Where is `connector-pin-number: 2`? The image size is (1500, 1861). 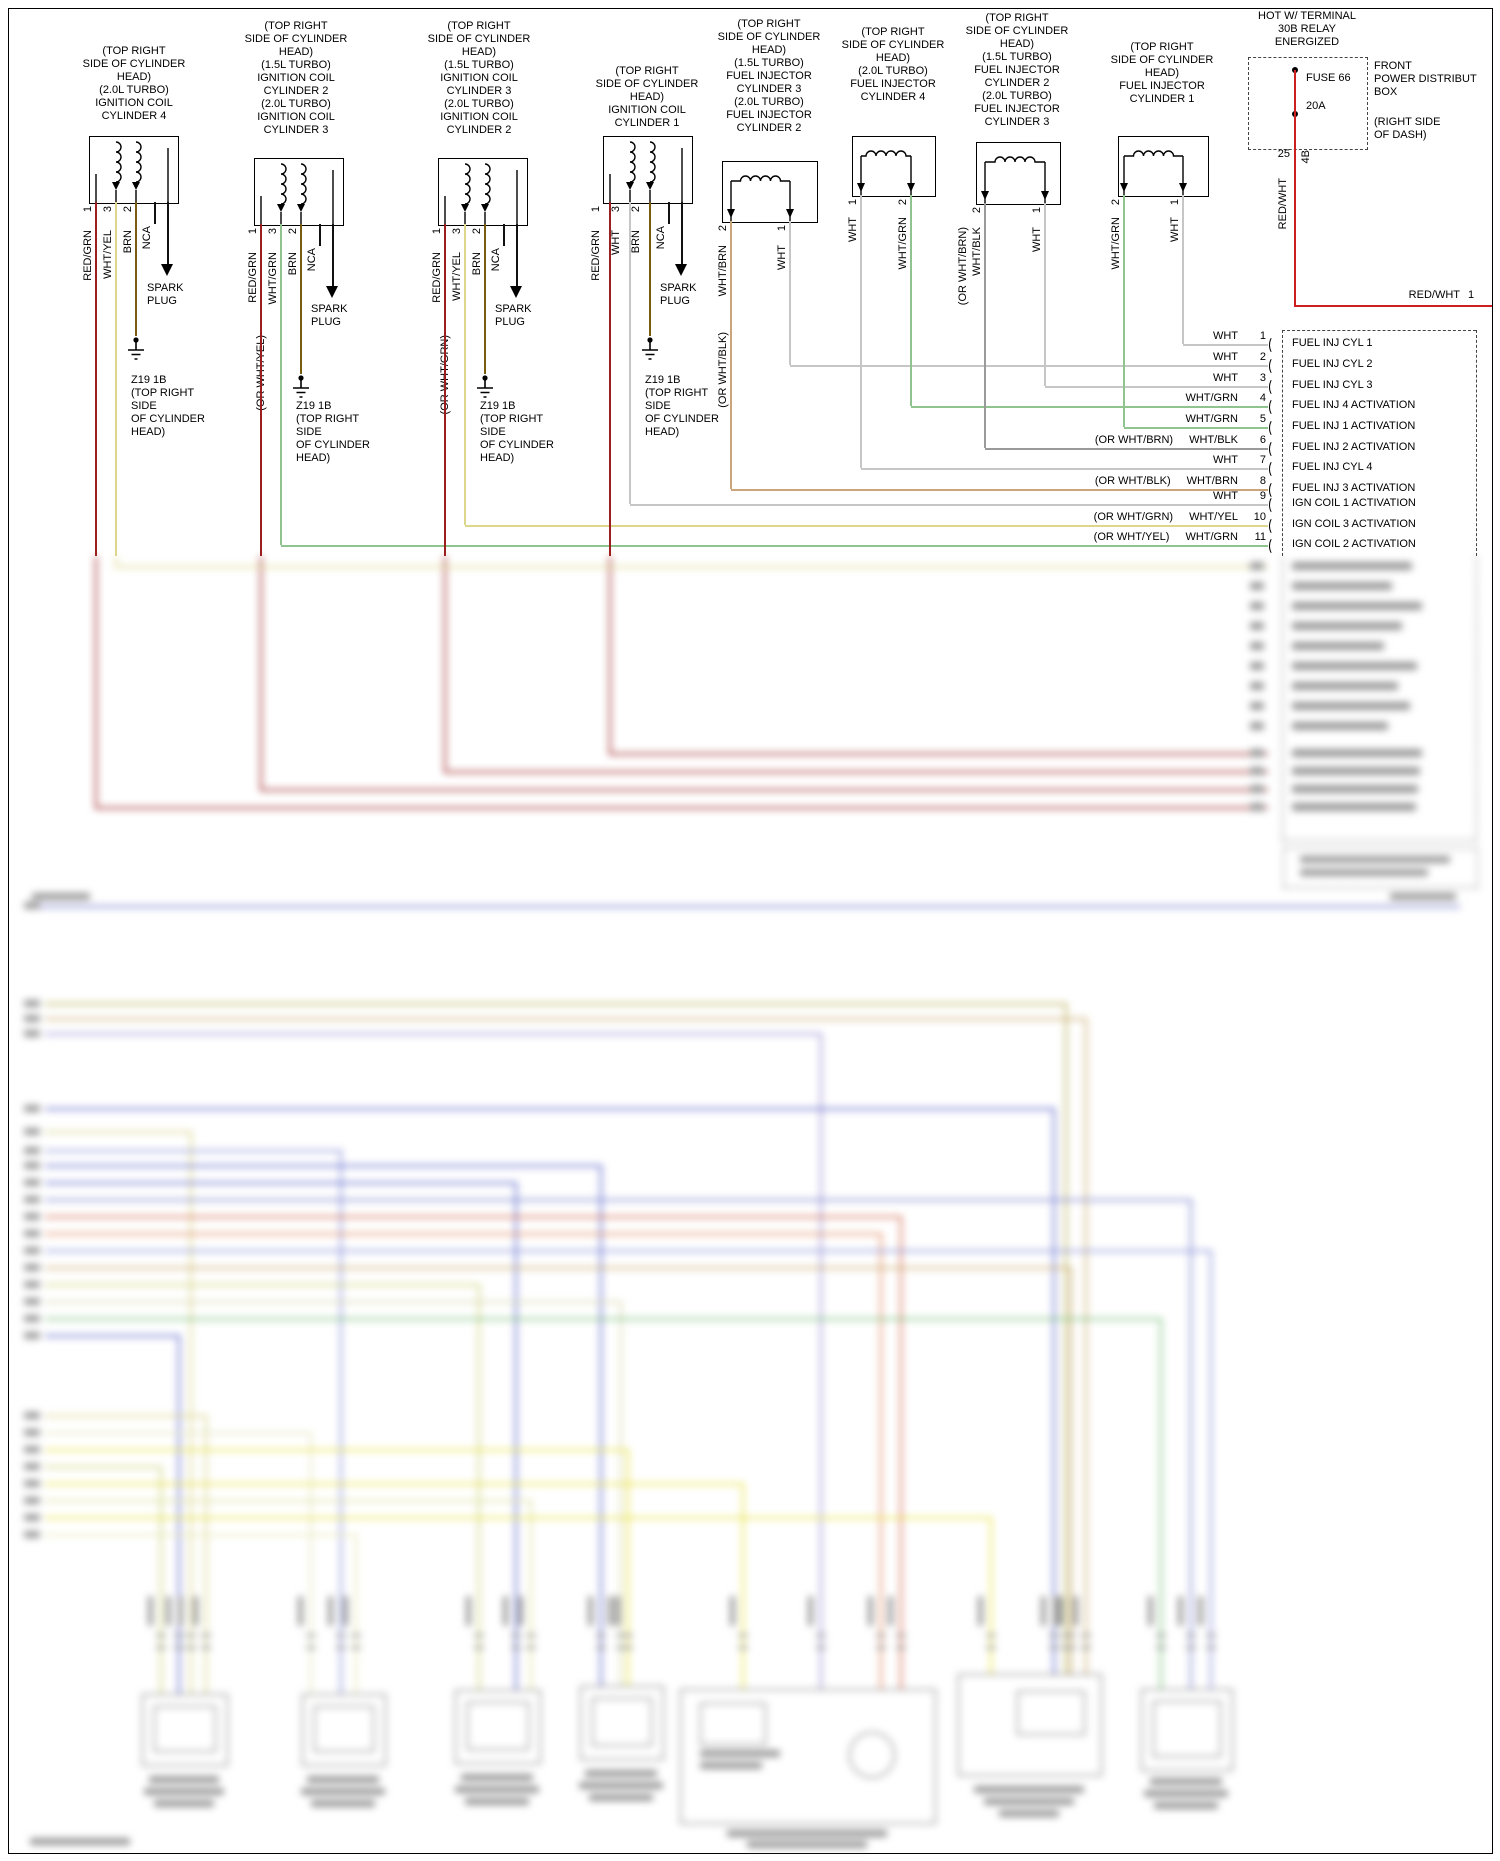 connector-pin-number: 2 is located at coordinates (1262, 357).